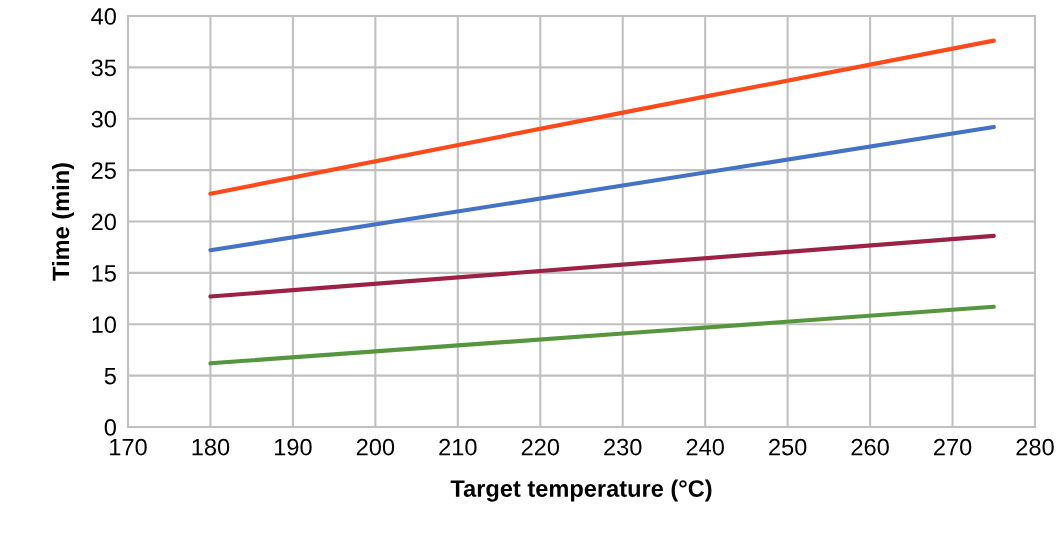  Describe the element at coordinates (953, 447) in the screenshot. I see `x-tick-label: 270` at that location.